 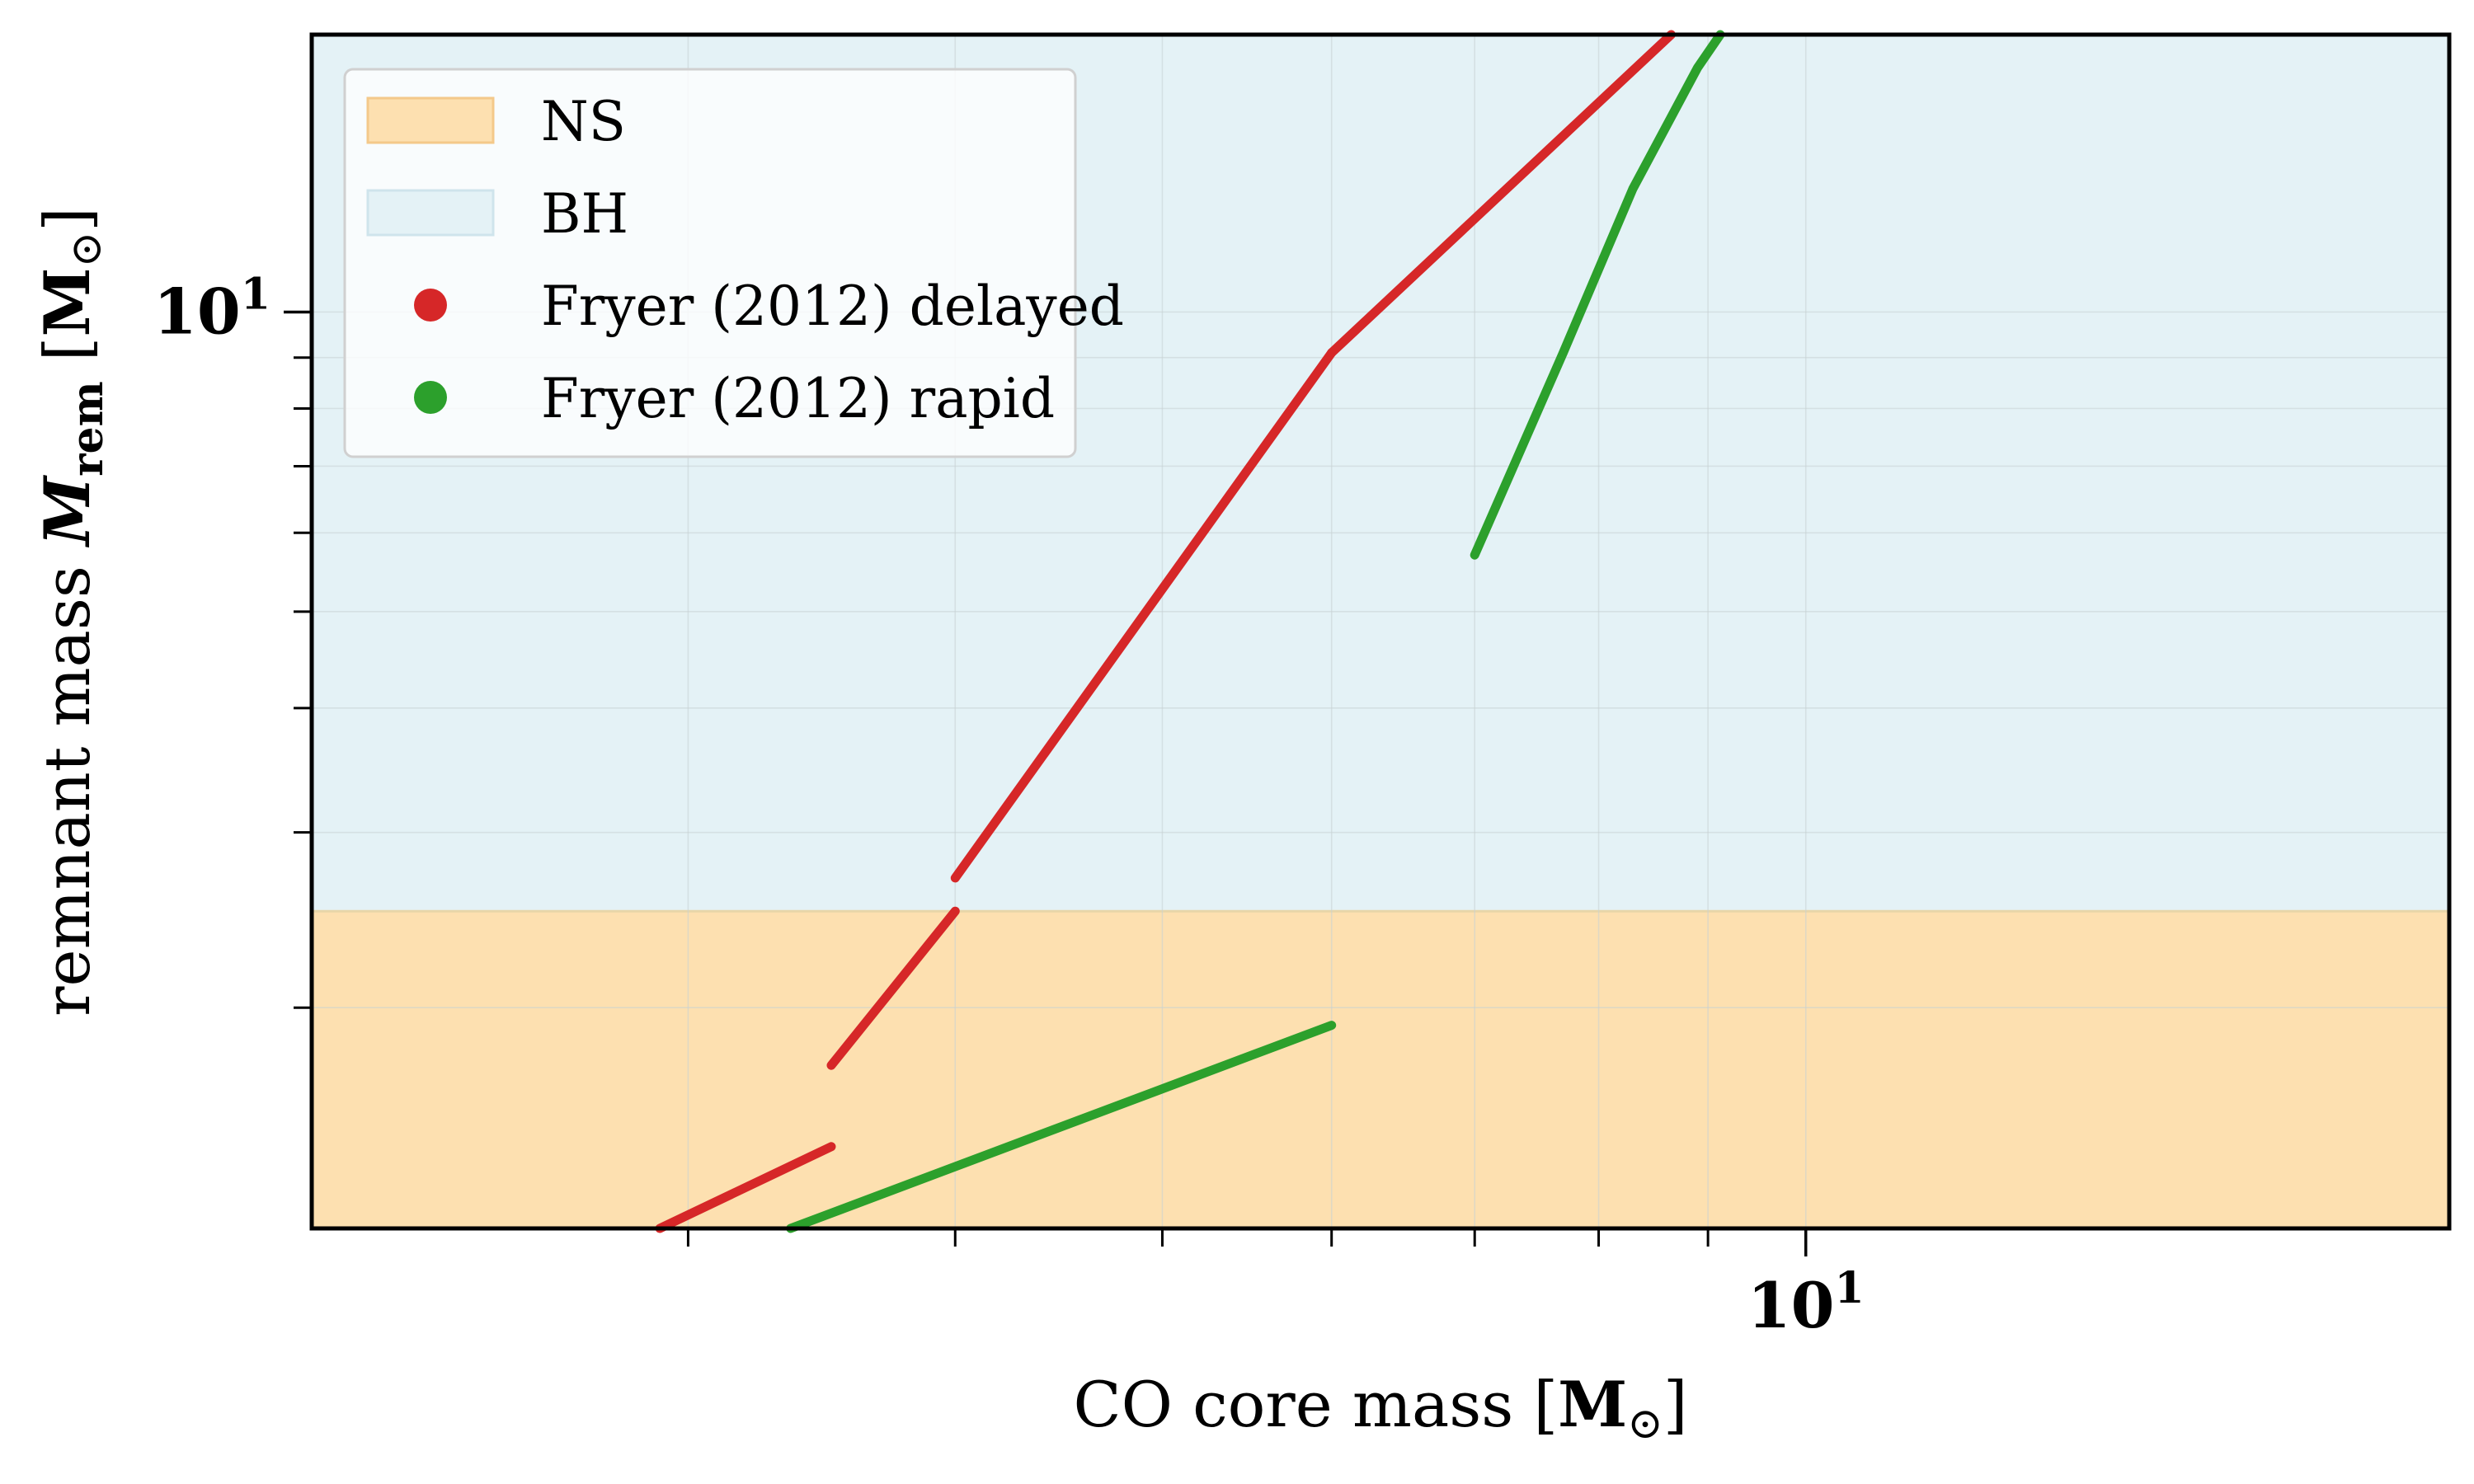 I want to click on legend-entry-rapid: Fryer (2012) rapid, so click(x=734, y=398).